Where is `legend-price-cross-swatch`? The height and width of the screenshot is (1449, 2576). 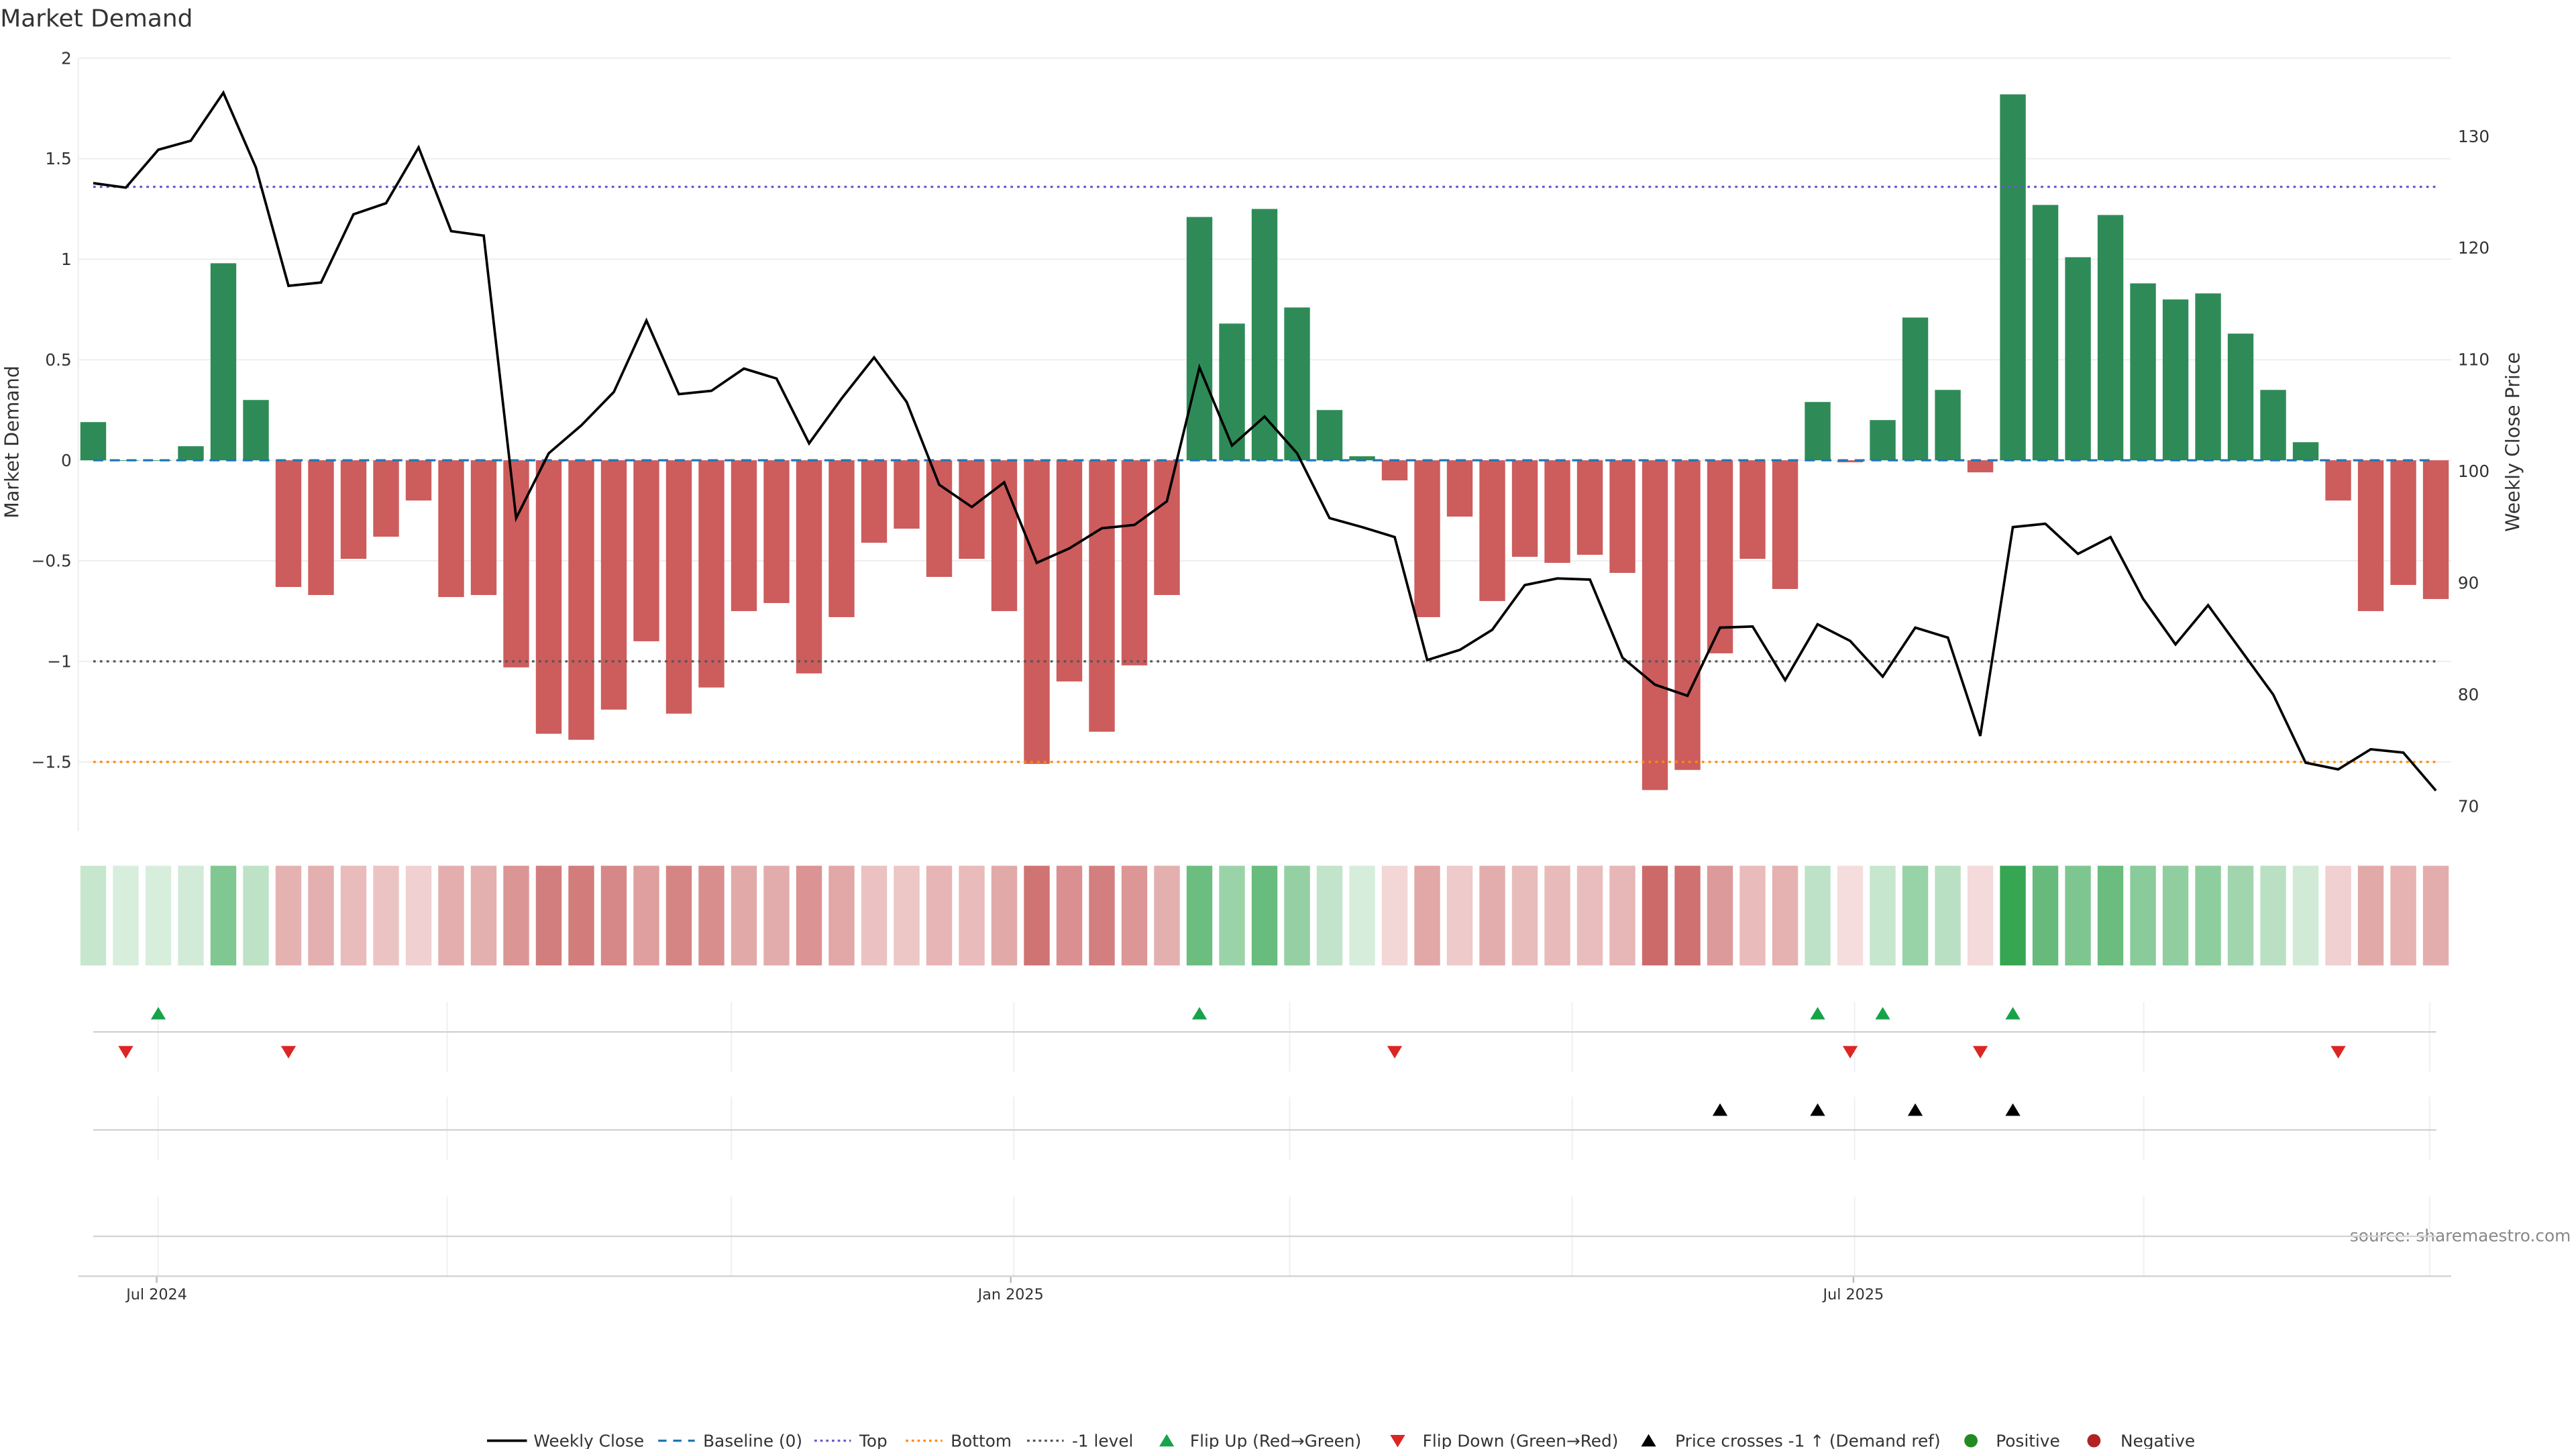 legend-price-cross-swatch is located at coordinates (1648, 1440).